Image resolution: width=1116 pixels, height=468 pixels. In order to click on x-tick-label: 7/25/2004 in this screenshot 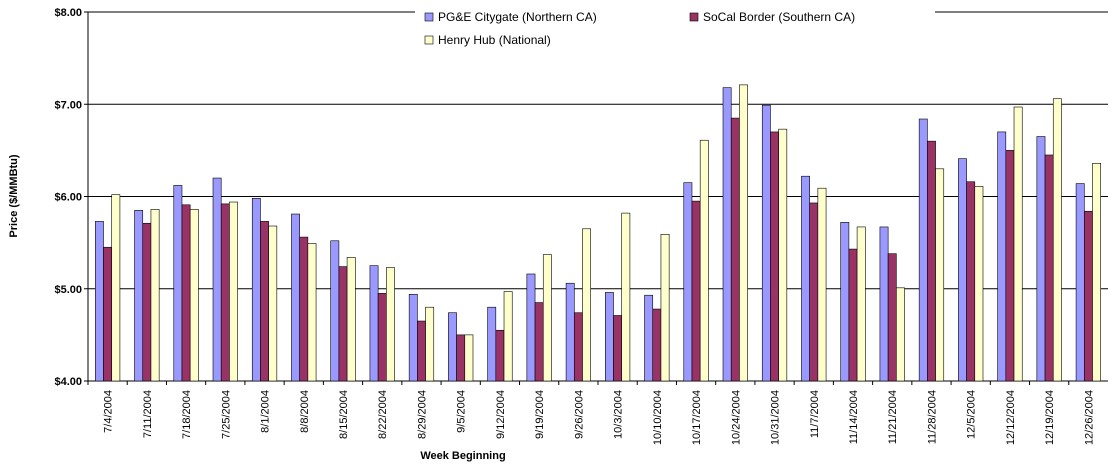, I will do `click(226, 414)`.